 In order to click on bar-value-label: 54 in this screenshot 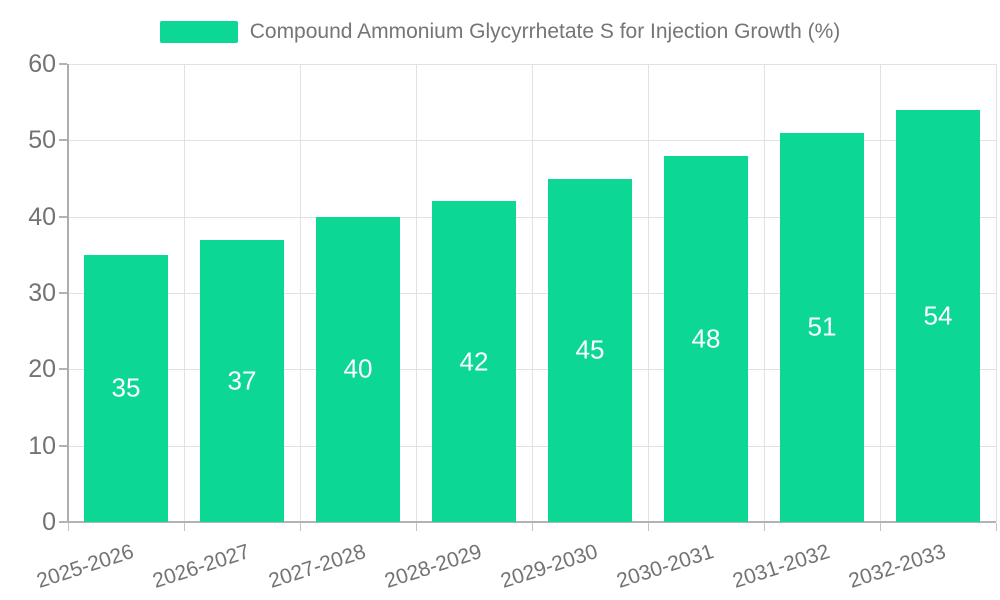, I will do `click(938, 315)`.